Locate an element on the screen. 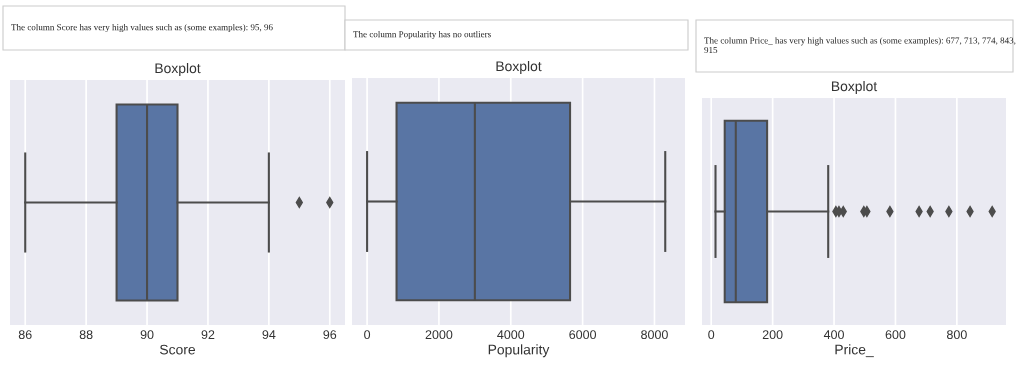 This screenshot has width=1026, height=365. x-tick-label: 2000 is located at coordinates (439, 335).